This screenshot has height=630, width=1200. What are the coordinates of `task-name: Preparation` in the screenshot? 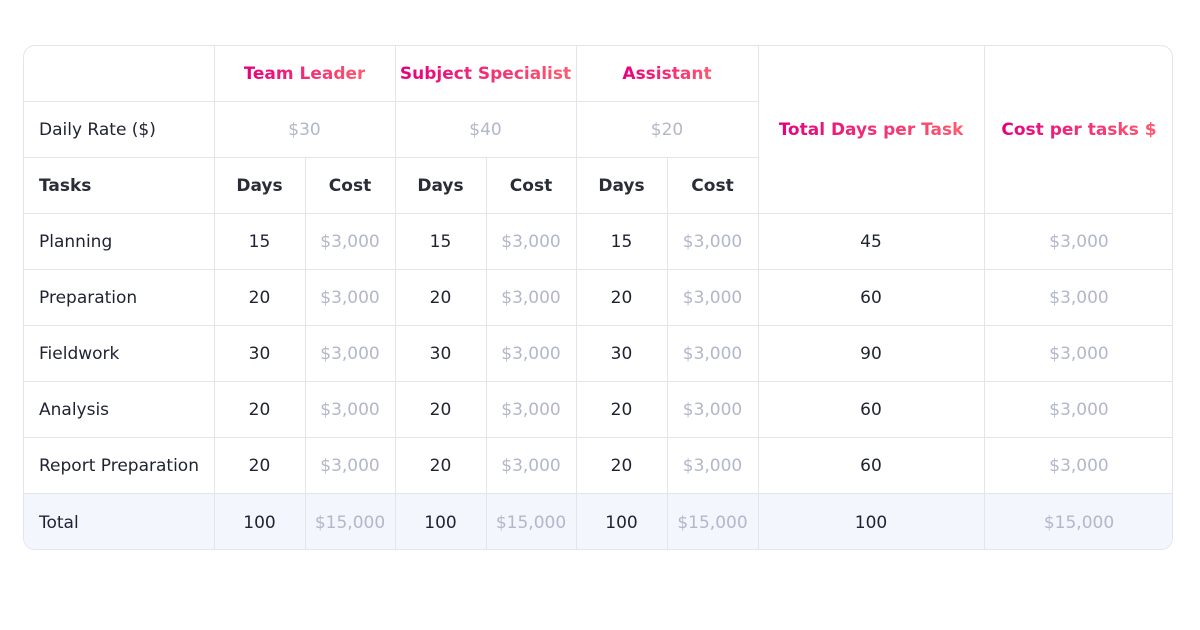 It's located at (88, 298).